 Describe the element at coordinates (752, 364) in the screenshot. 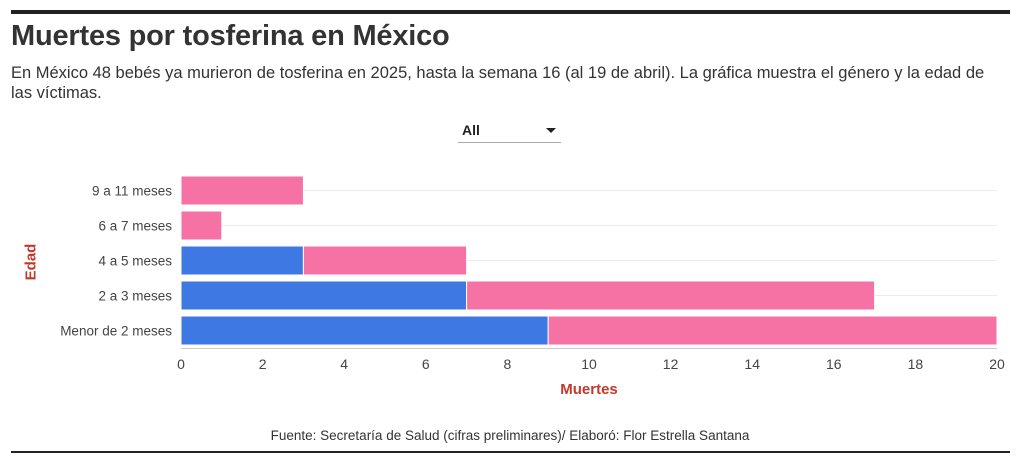

I see `x-tick-label: 14` at that location.